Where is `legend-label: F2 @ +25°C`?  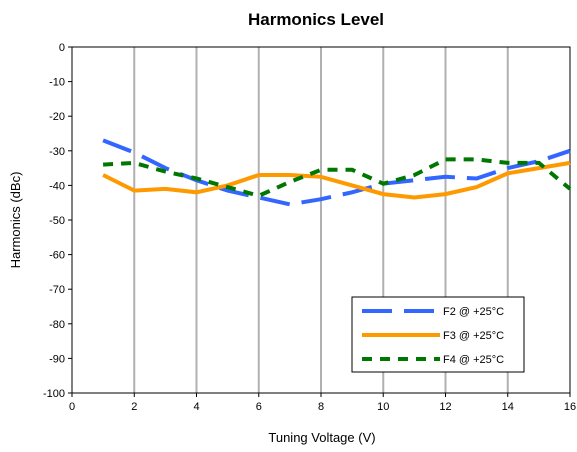 legend-label: F2 @ +25°C is located at coordinates (473, 312).